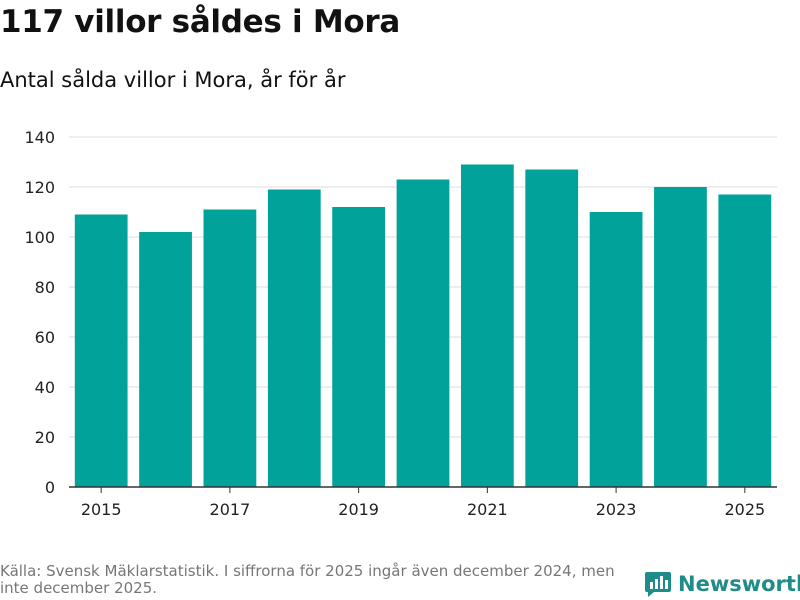 This screenshot has height=600, width=800. What do you see at coordinates (744, 509) in the screenshot?
I see `x-tick-label: 2025` at bounding box center [744, 509].